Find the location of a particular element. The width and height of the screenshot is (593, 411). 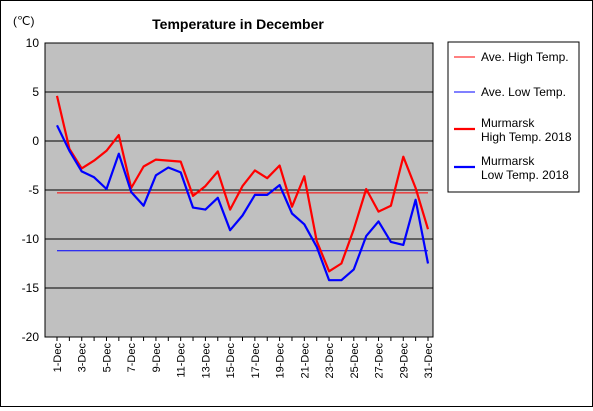

x-tick-label: 13-Dec is located at coordinates (206, 361).